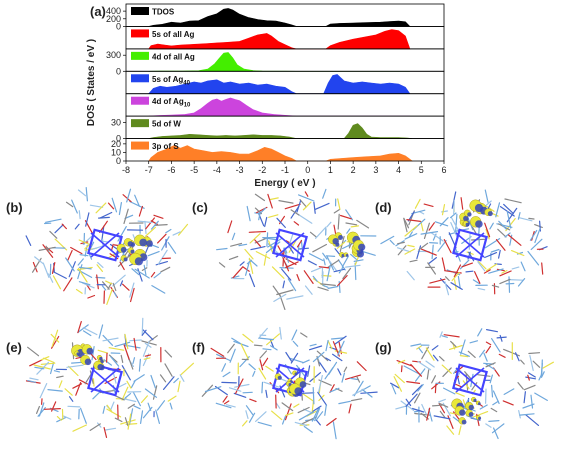 This screenshot has width=571, height=452. What do you see at coordinates (461, 242) in the screenshot?
I see `structure-panel-2: (d)` at bounding box center [461, 242].